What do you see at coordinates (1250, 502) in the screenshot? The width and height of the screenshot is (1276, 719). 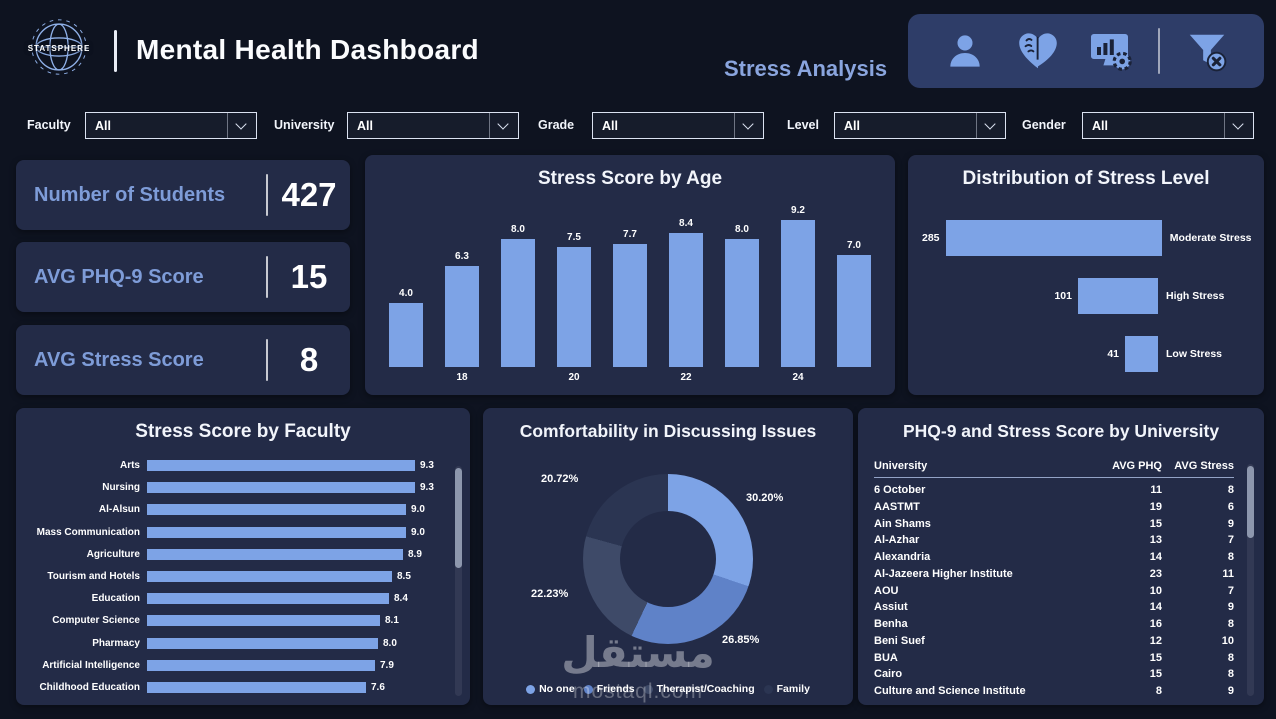 I see `table-scrollbar-thumb` at bounding box center [1250, 502].